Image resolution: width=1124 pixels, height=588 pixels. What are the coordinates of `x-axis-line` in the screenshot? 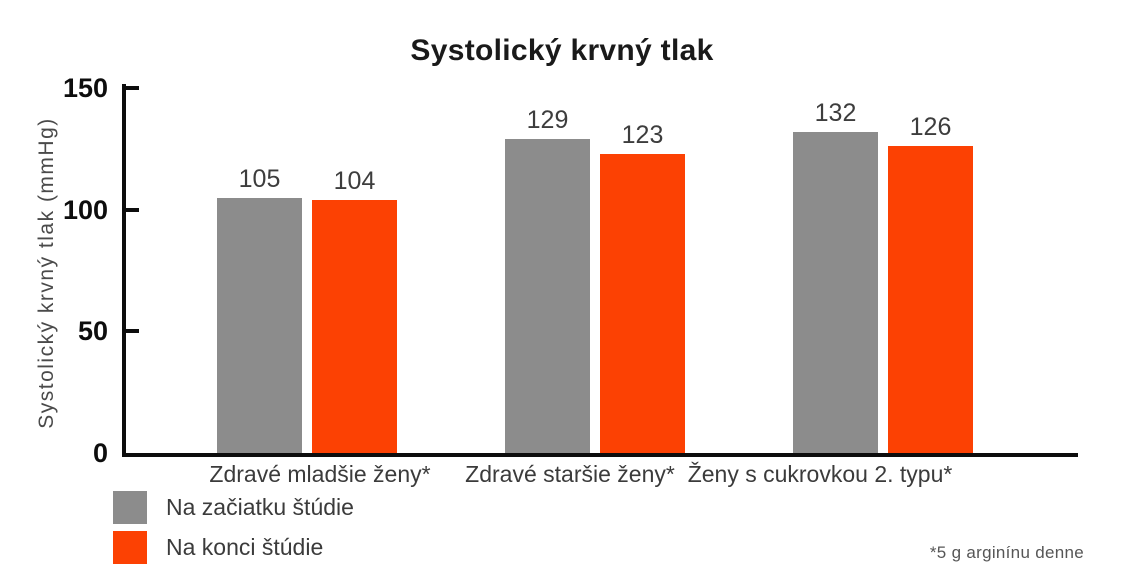 It's located at (600, 455).